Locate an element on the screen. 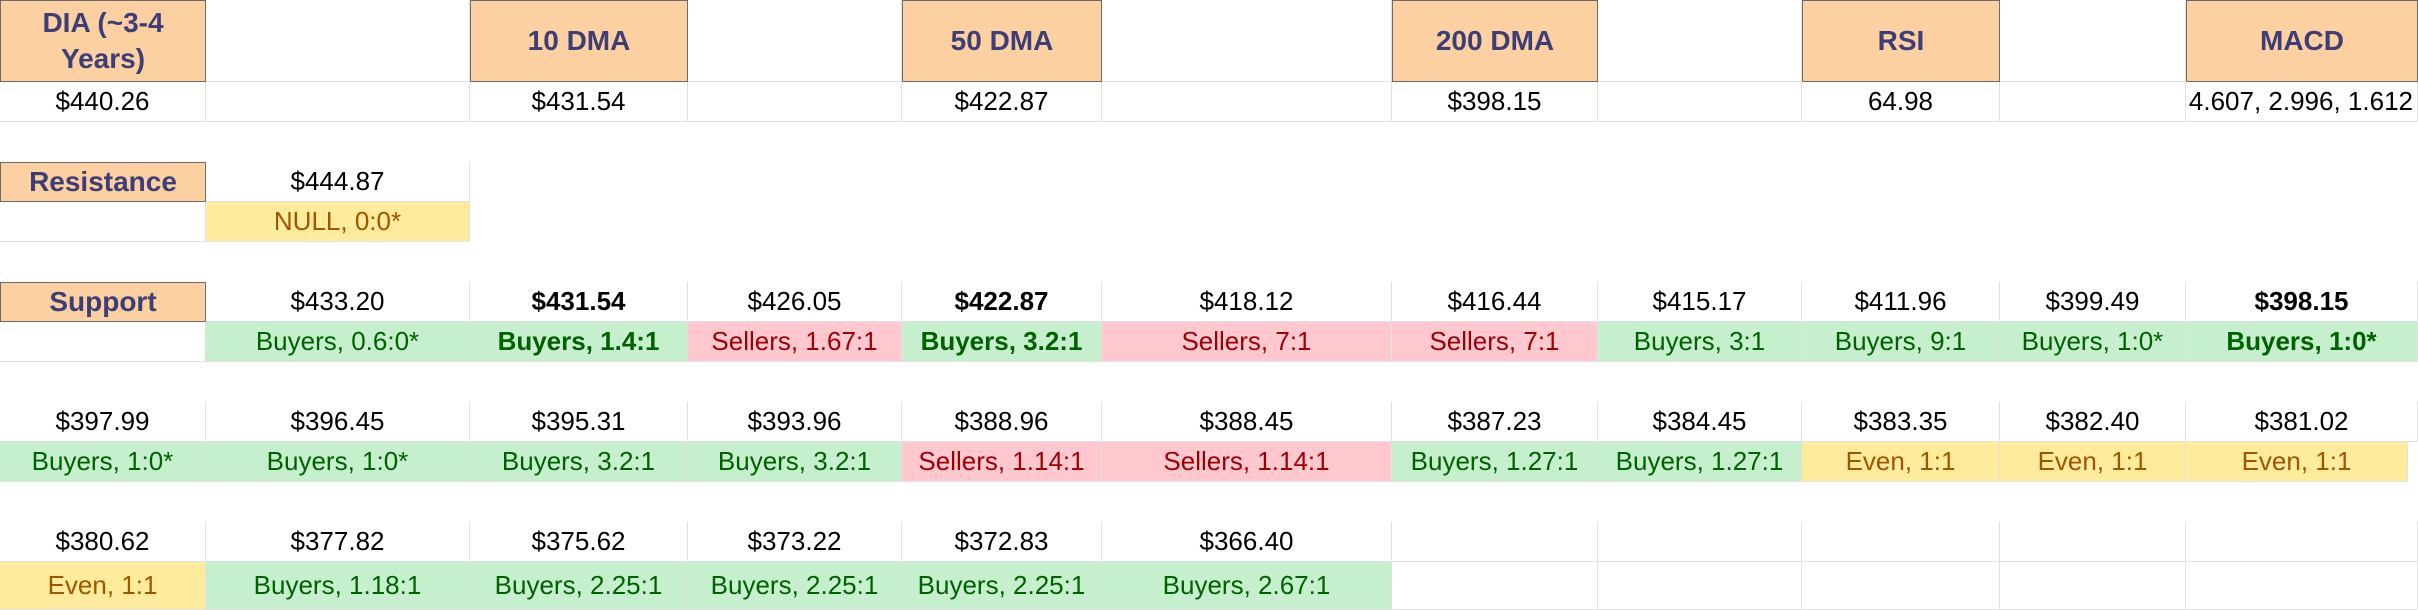  support-price: $396.45 is located at coordinates (338, 422).